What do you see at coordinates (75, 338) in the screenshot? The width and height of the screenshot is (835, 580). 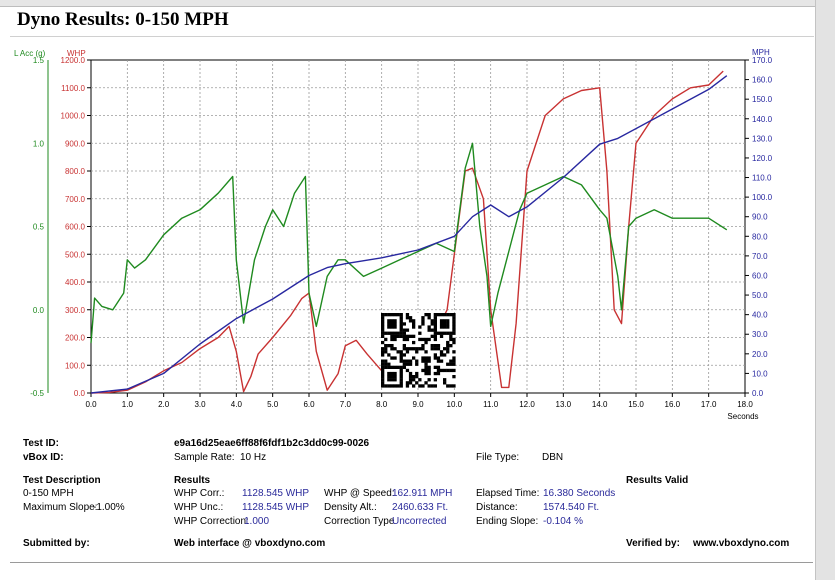 I see `whp-tick-label: 200.0` at bounding box center [75, 338].